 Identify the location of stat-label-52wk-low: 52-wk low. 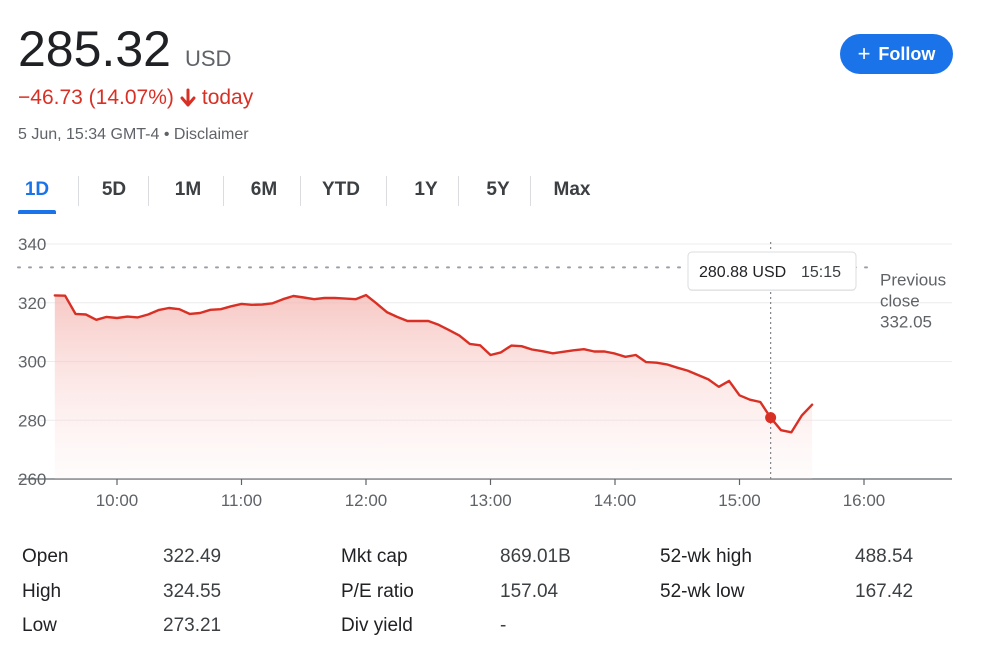
(702, 591).